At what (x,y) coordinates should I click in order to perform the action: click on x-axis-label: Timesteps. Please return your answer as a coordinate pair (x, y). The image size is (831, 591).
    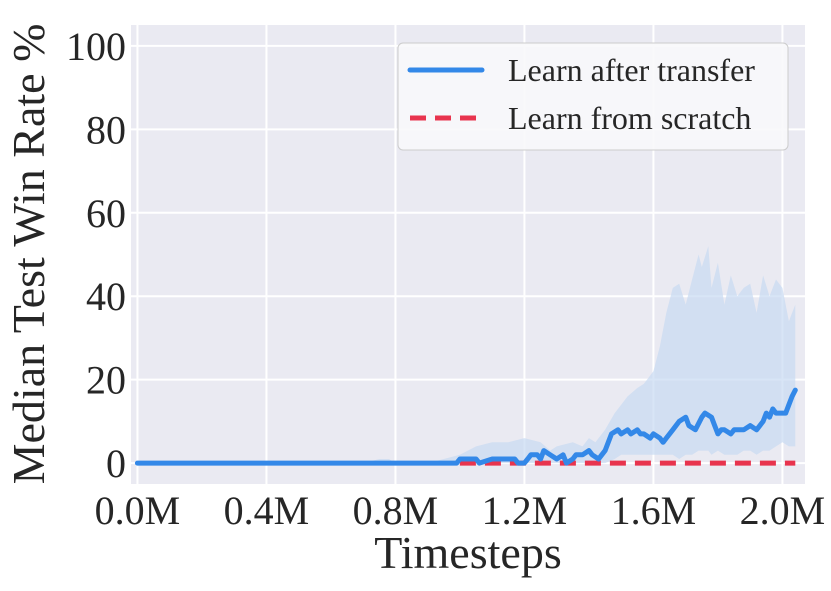
    Looking at the image, I should click on (467, 552).